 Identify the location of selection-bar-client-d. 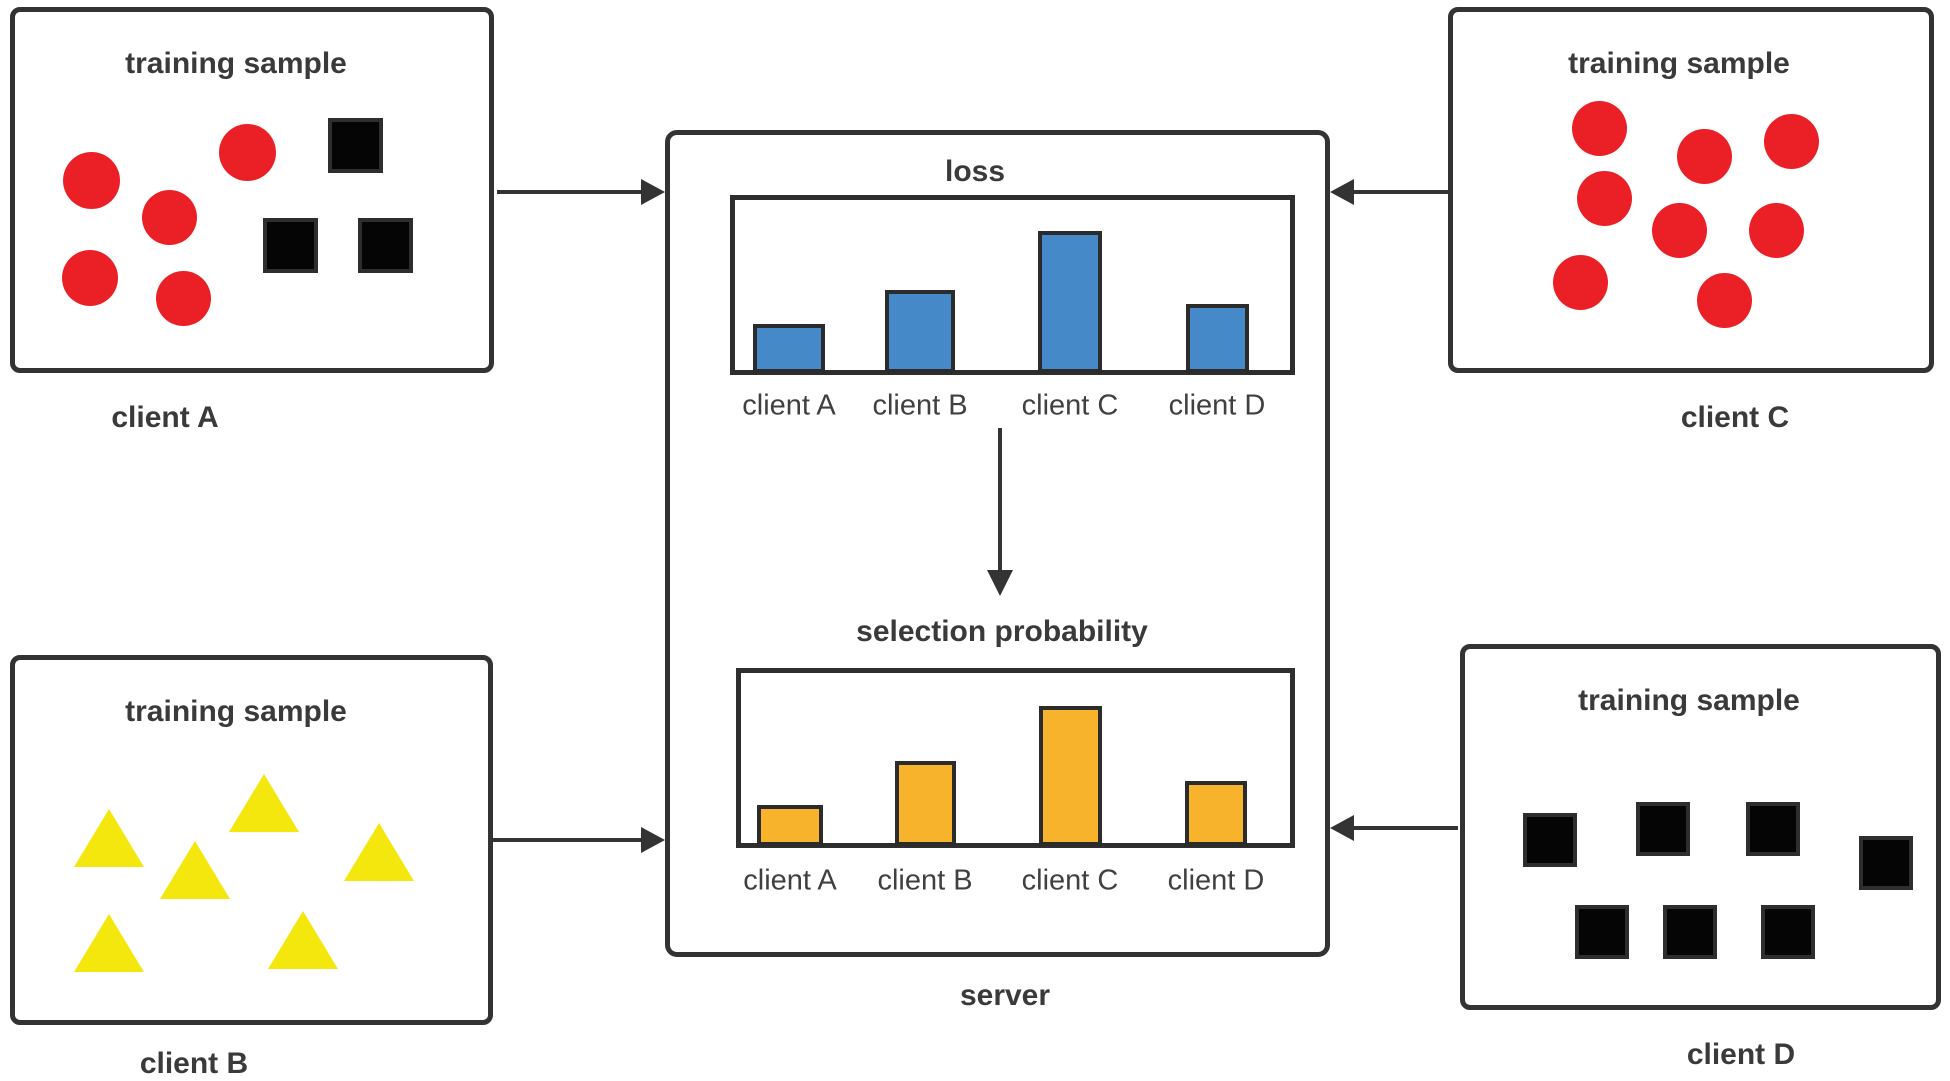
(1216, 813).